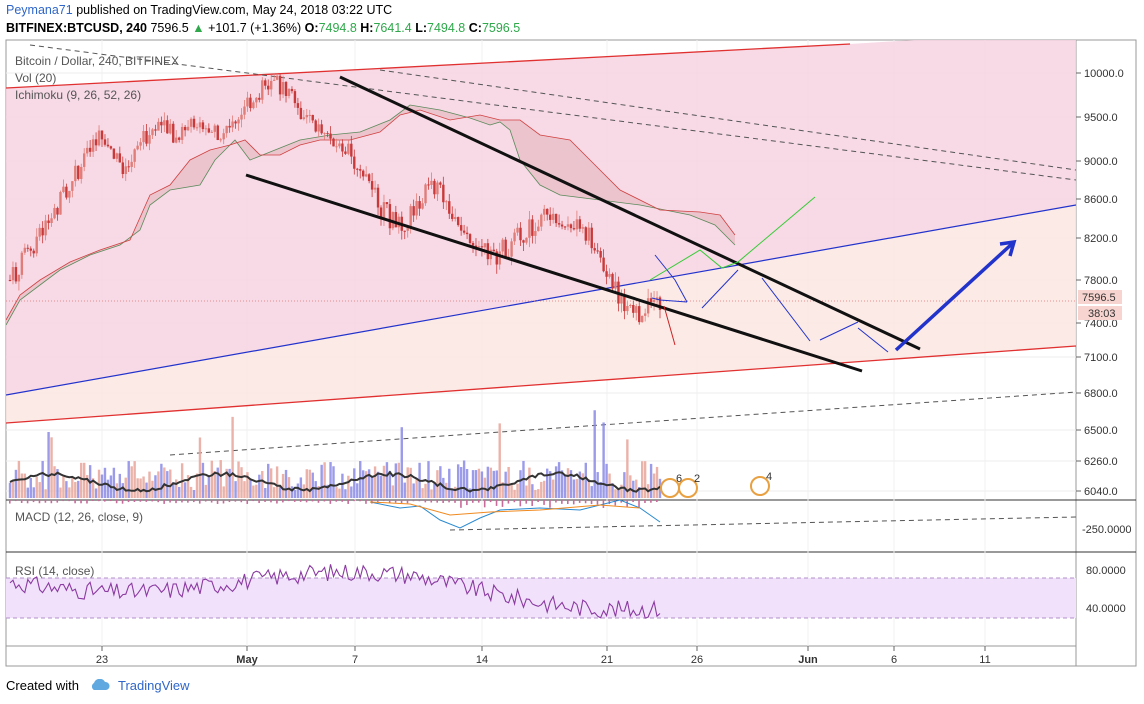 This screenshot has width=1144, height=704. Describe the element at coordinates (421, 28) in the screenshot. I see `low-label: L:` at that location.